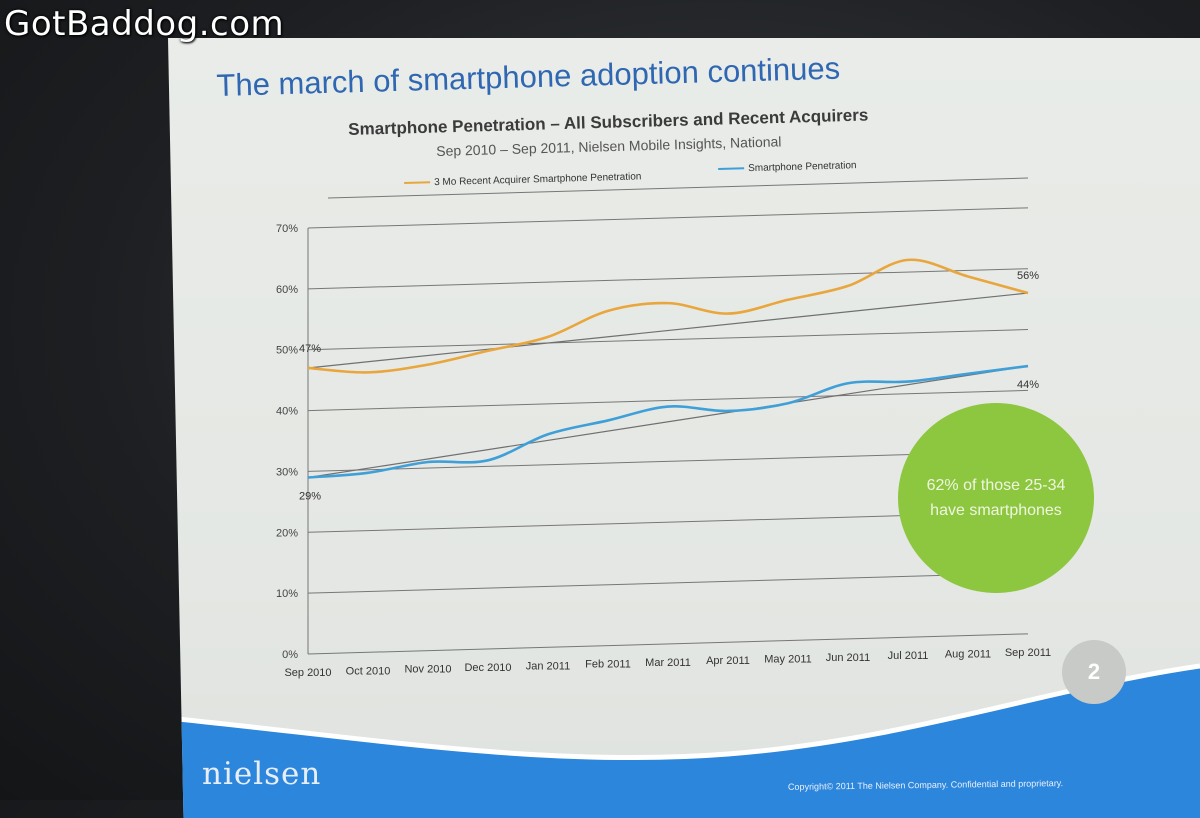 The width and height of the screenshot is (1200, 818). I want to click on x-tick-label: May 2011, so click(788, 660).